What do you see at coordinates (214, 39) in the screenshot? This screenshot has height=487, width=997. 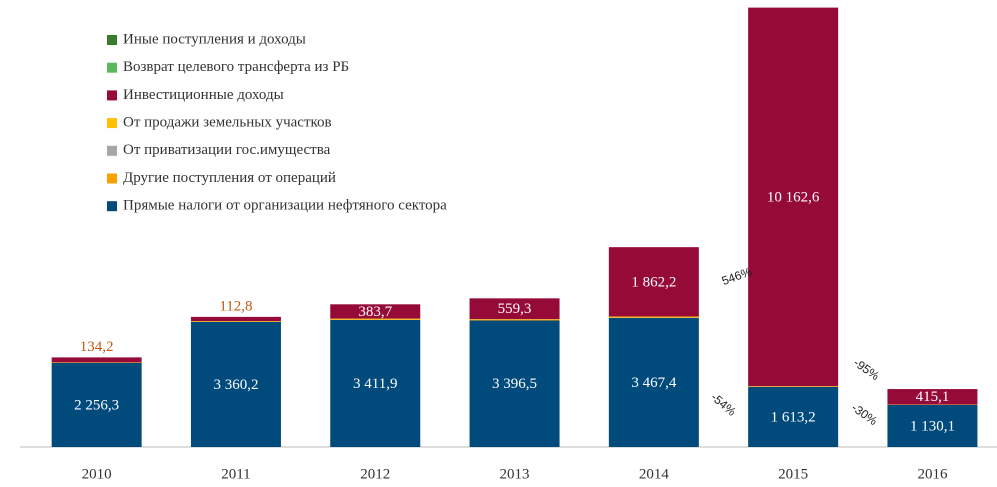 I see `legend-label: Иные поступления и доходы` at bounding box center [214, 39].